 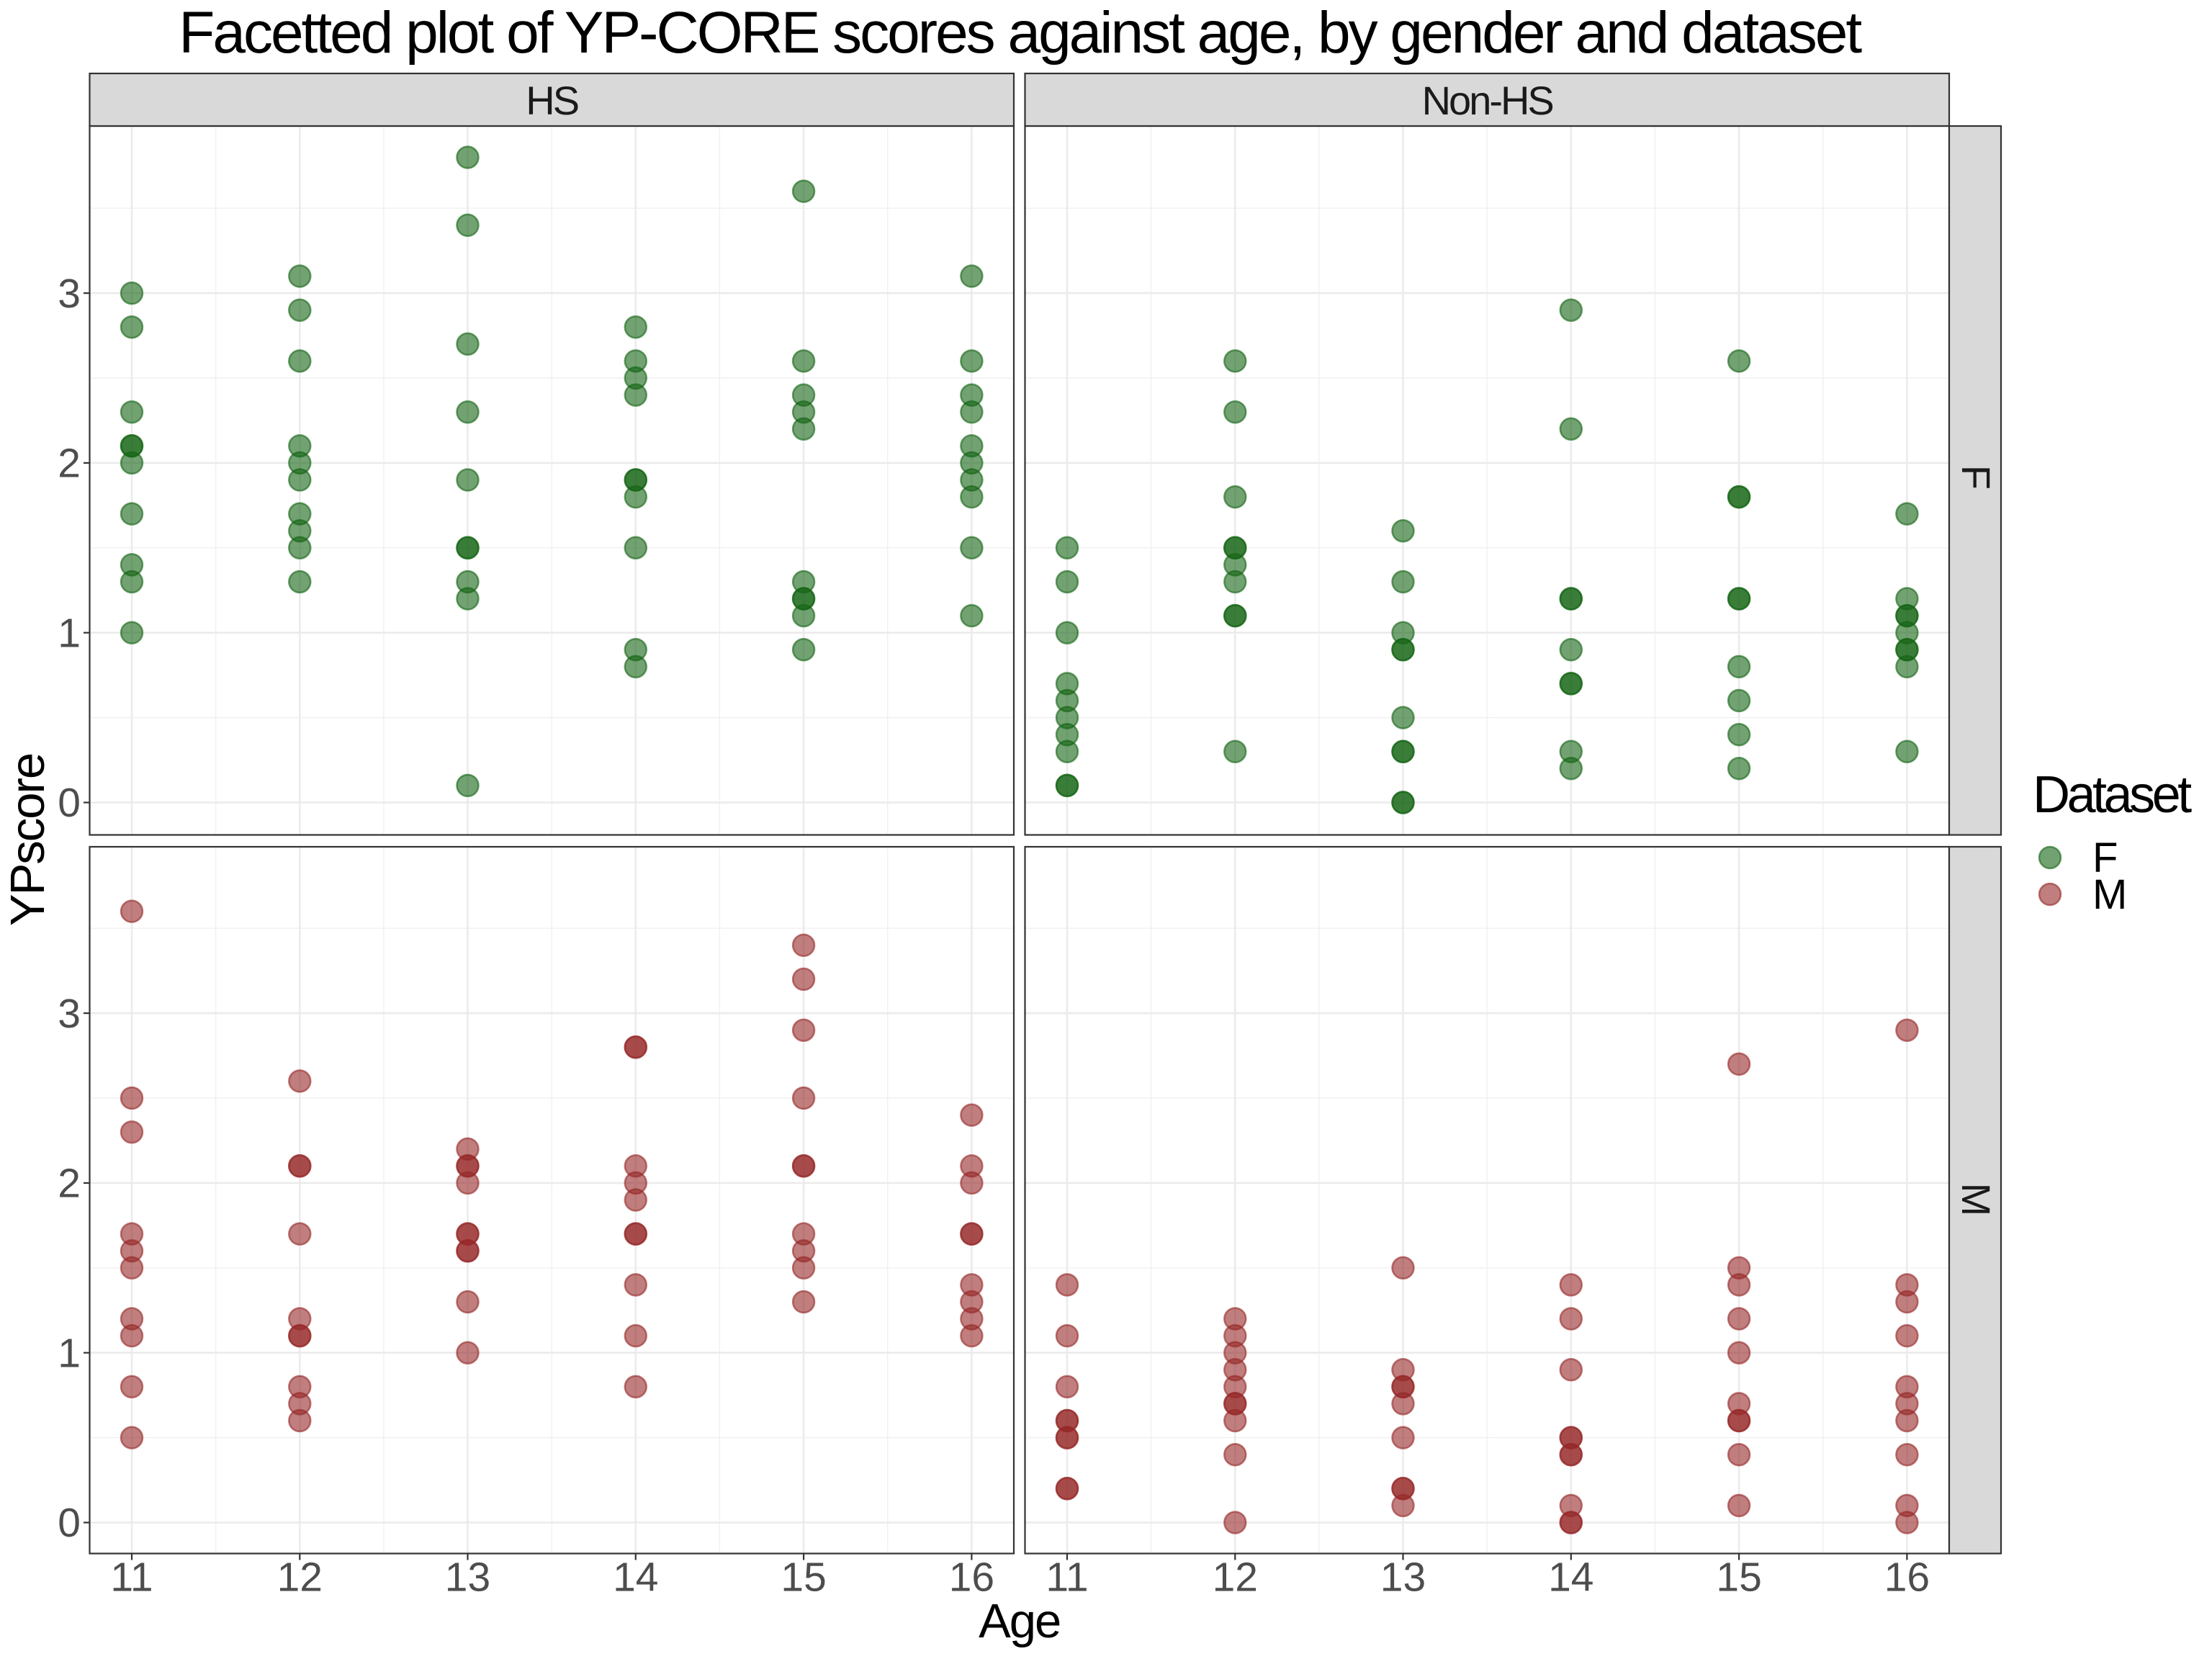 What do you see at coordinates (2112, 795) in the screenshot?
I see `svg-text: Dataset` at bounding box center [2112, 795].